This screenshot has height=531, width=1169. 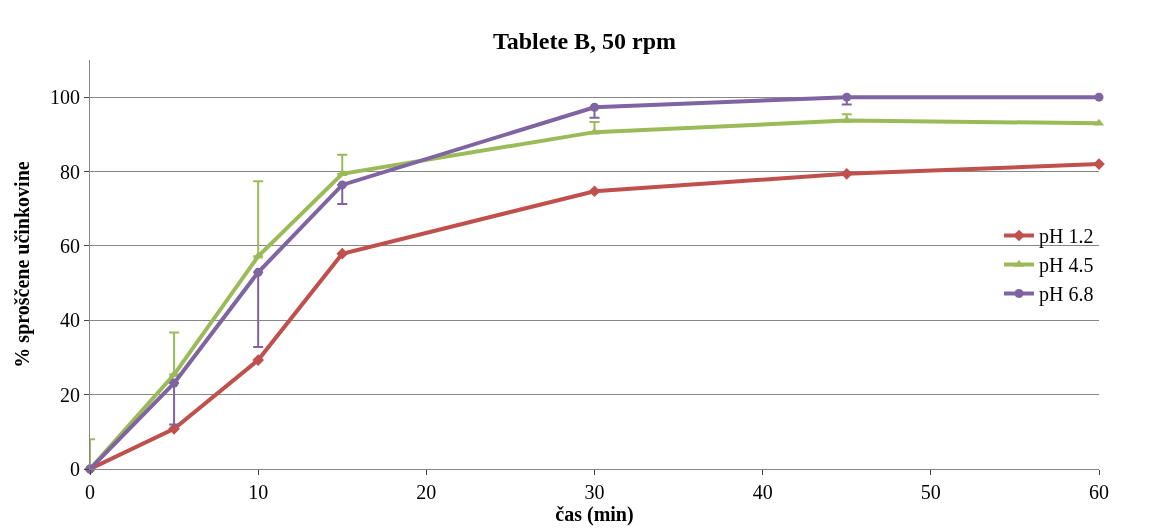 I want to click on x-tick-label: 10, so click(x=258, y=492).